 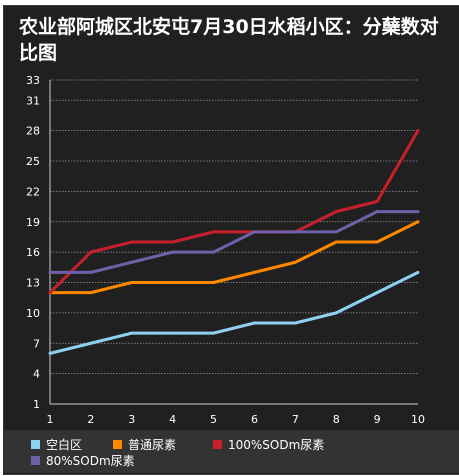 I want to click on x-tick-label: 3, so click(x=131, y=419).